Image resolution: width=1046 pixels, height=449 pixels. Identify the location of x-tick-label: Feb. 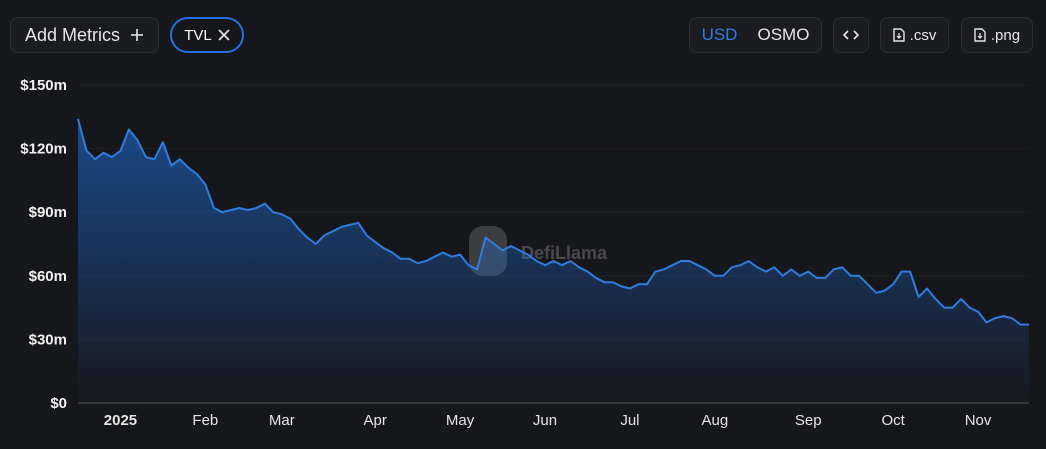
(205, 420).